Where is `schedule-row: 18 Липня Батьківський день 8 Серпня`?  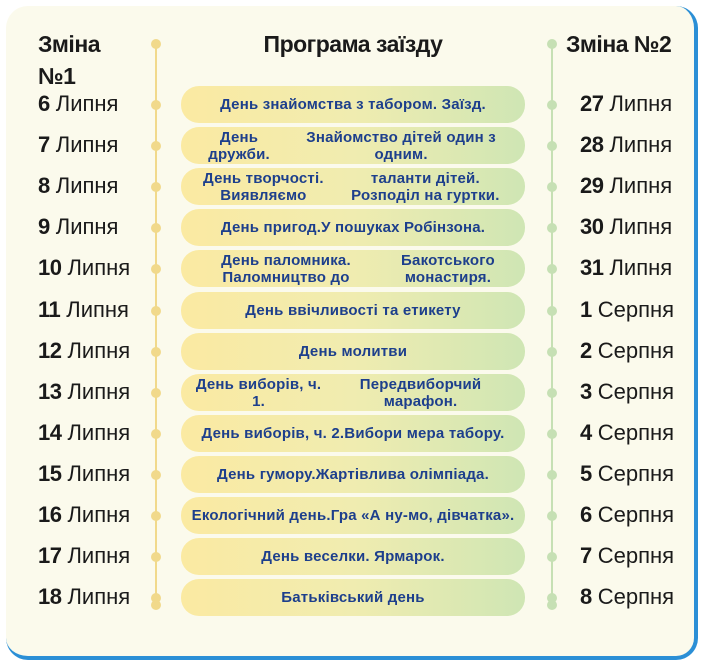 schedule-row: 18 Липня Батьківський день 8 Серпня is located at coordinates (355, 598).